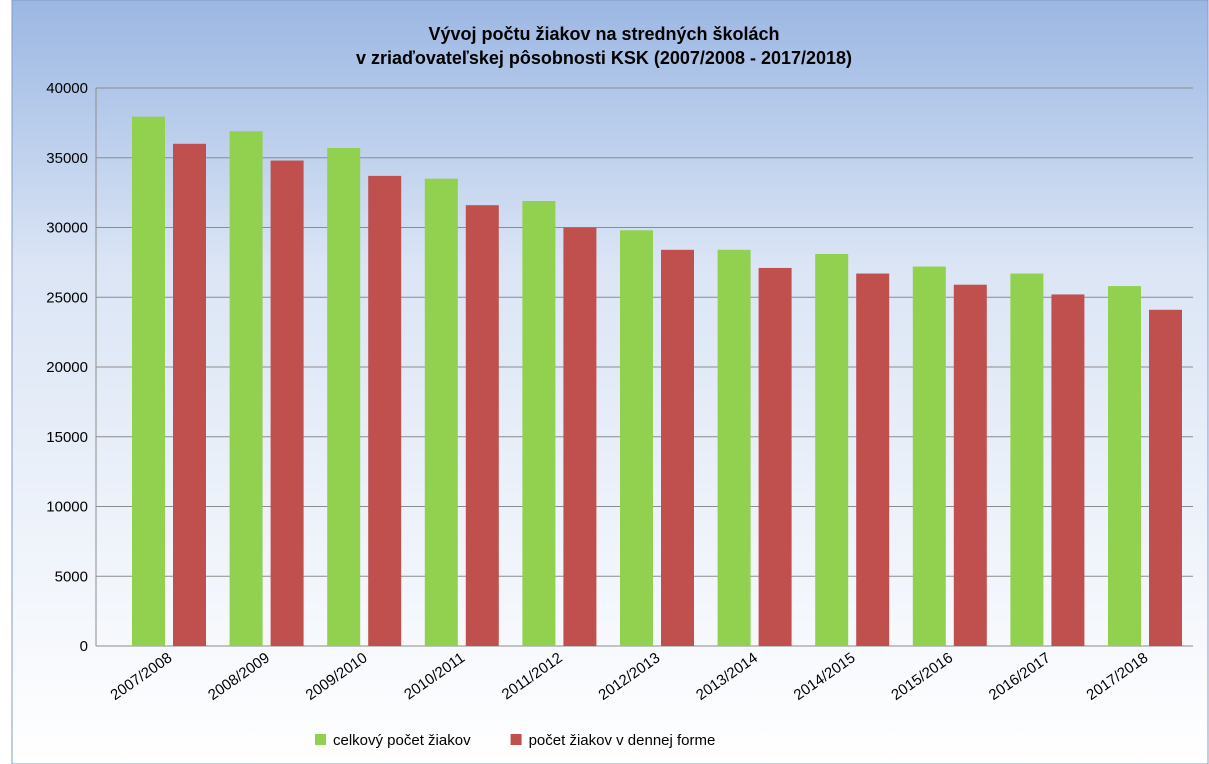  Describe the element at coordinates (67, 507) in the screenshot. I see `y-tick-label: 10000` at that location.